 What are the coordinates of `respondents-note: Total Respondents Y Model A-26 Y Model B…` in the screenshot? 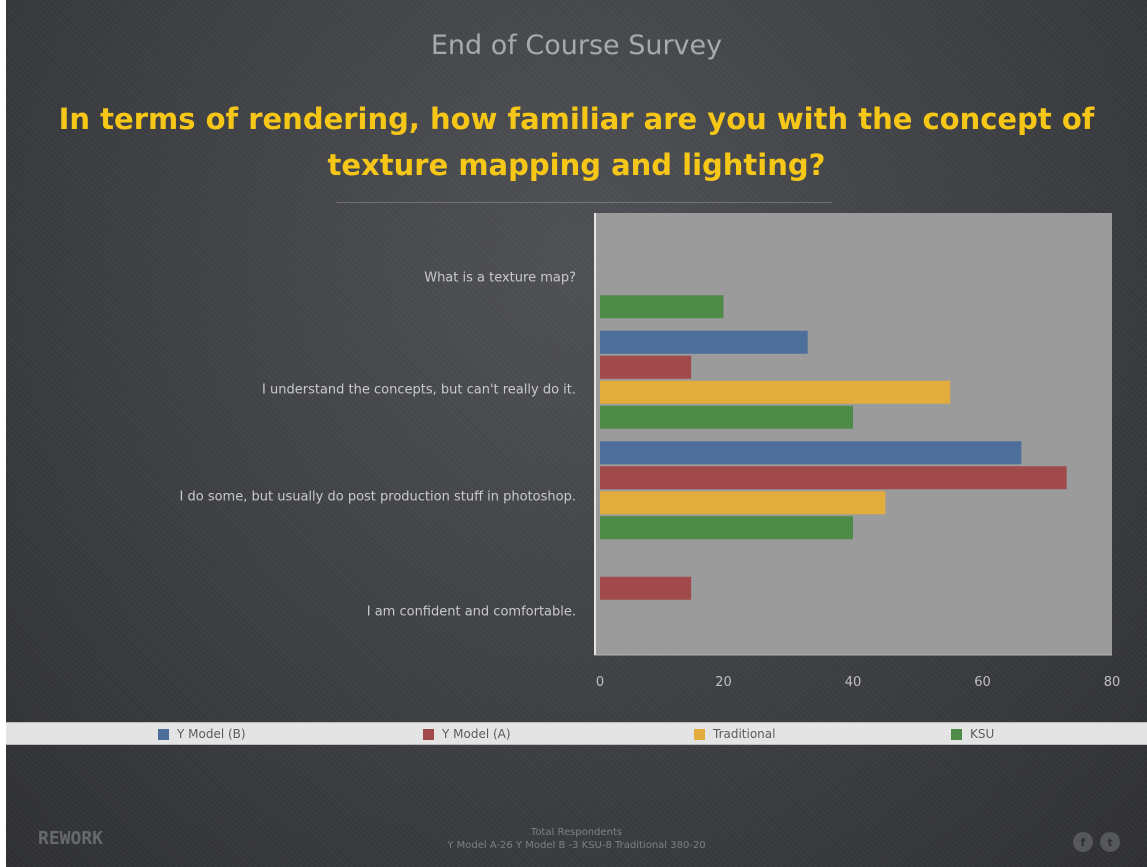 It's located at (576, 839).